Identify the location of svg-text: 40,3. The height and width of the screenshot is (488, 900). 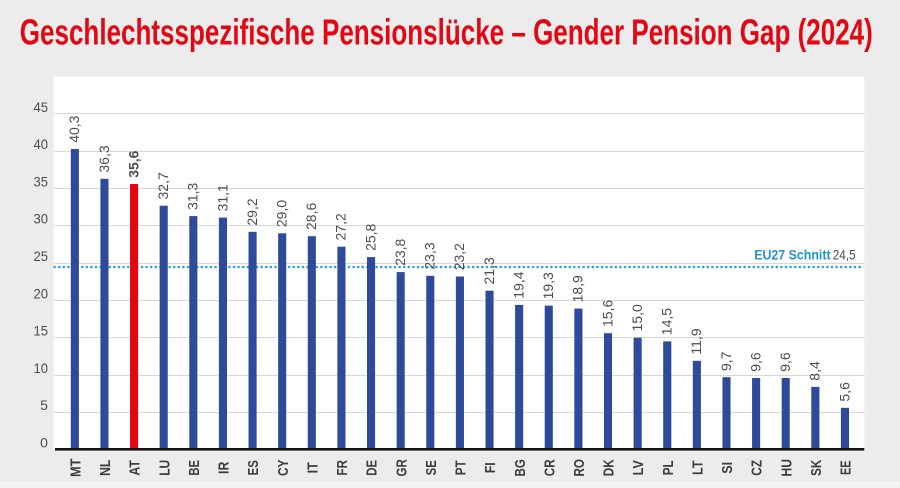
(74, 128).